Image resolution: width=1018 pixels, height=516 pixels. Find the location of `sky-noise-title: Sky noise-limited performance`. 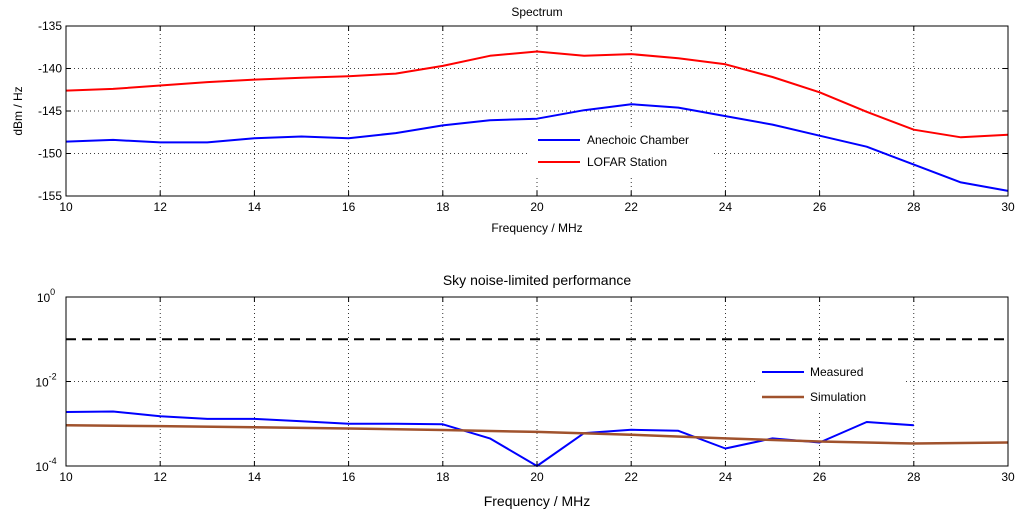

sky-noise-title: Sky noise-limited performance is located at coordinates (537, 280).